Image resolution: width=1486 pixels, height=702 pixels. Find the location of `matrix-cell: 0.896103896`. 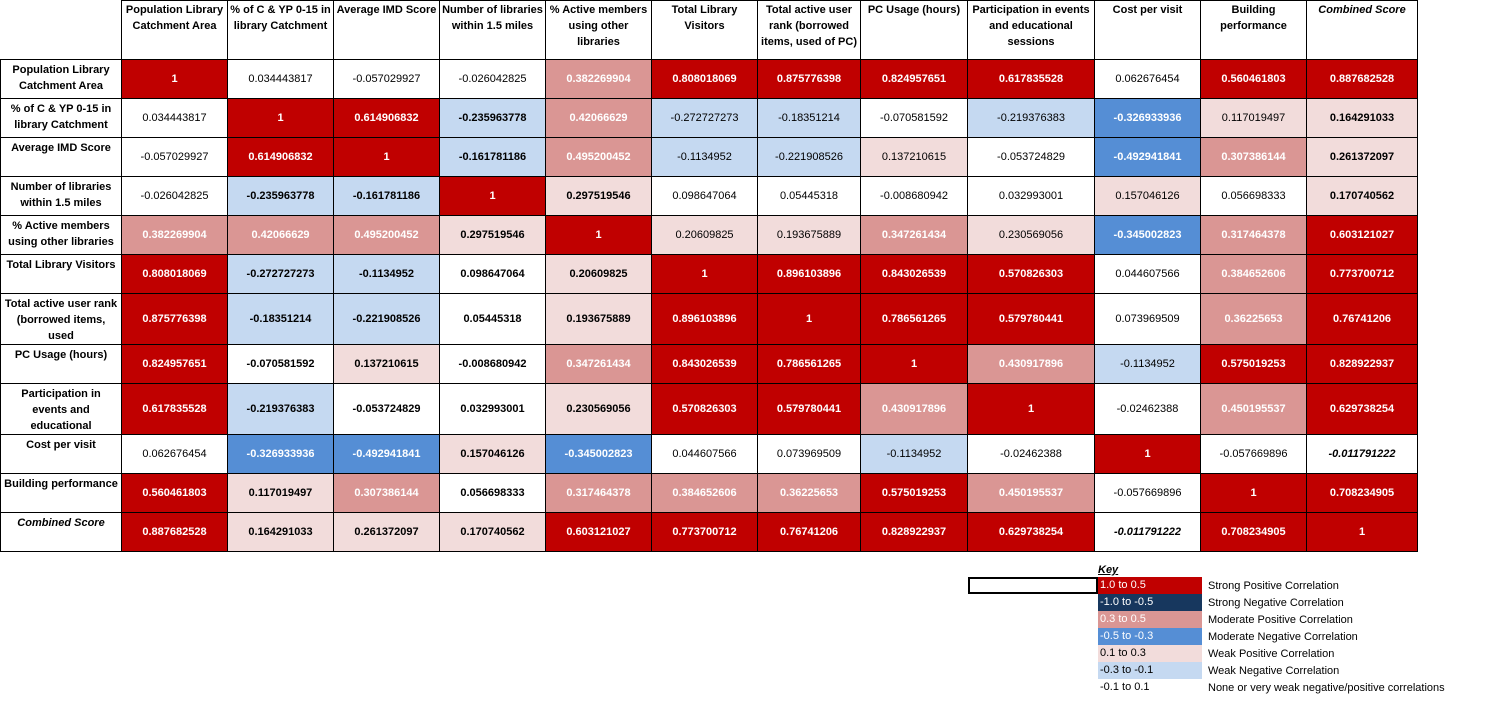

matrix-cell: 0.896103896 is located at coordinates (704, 319).